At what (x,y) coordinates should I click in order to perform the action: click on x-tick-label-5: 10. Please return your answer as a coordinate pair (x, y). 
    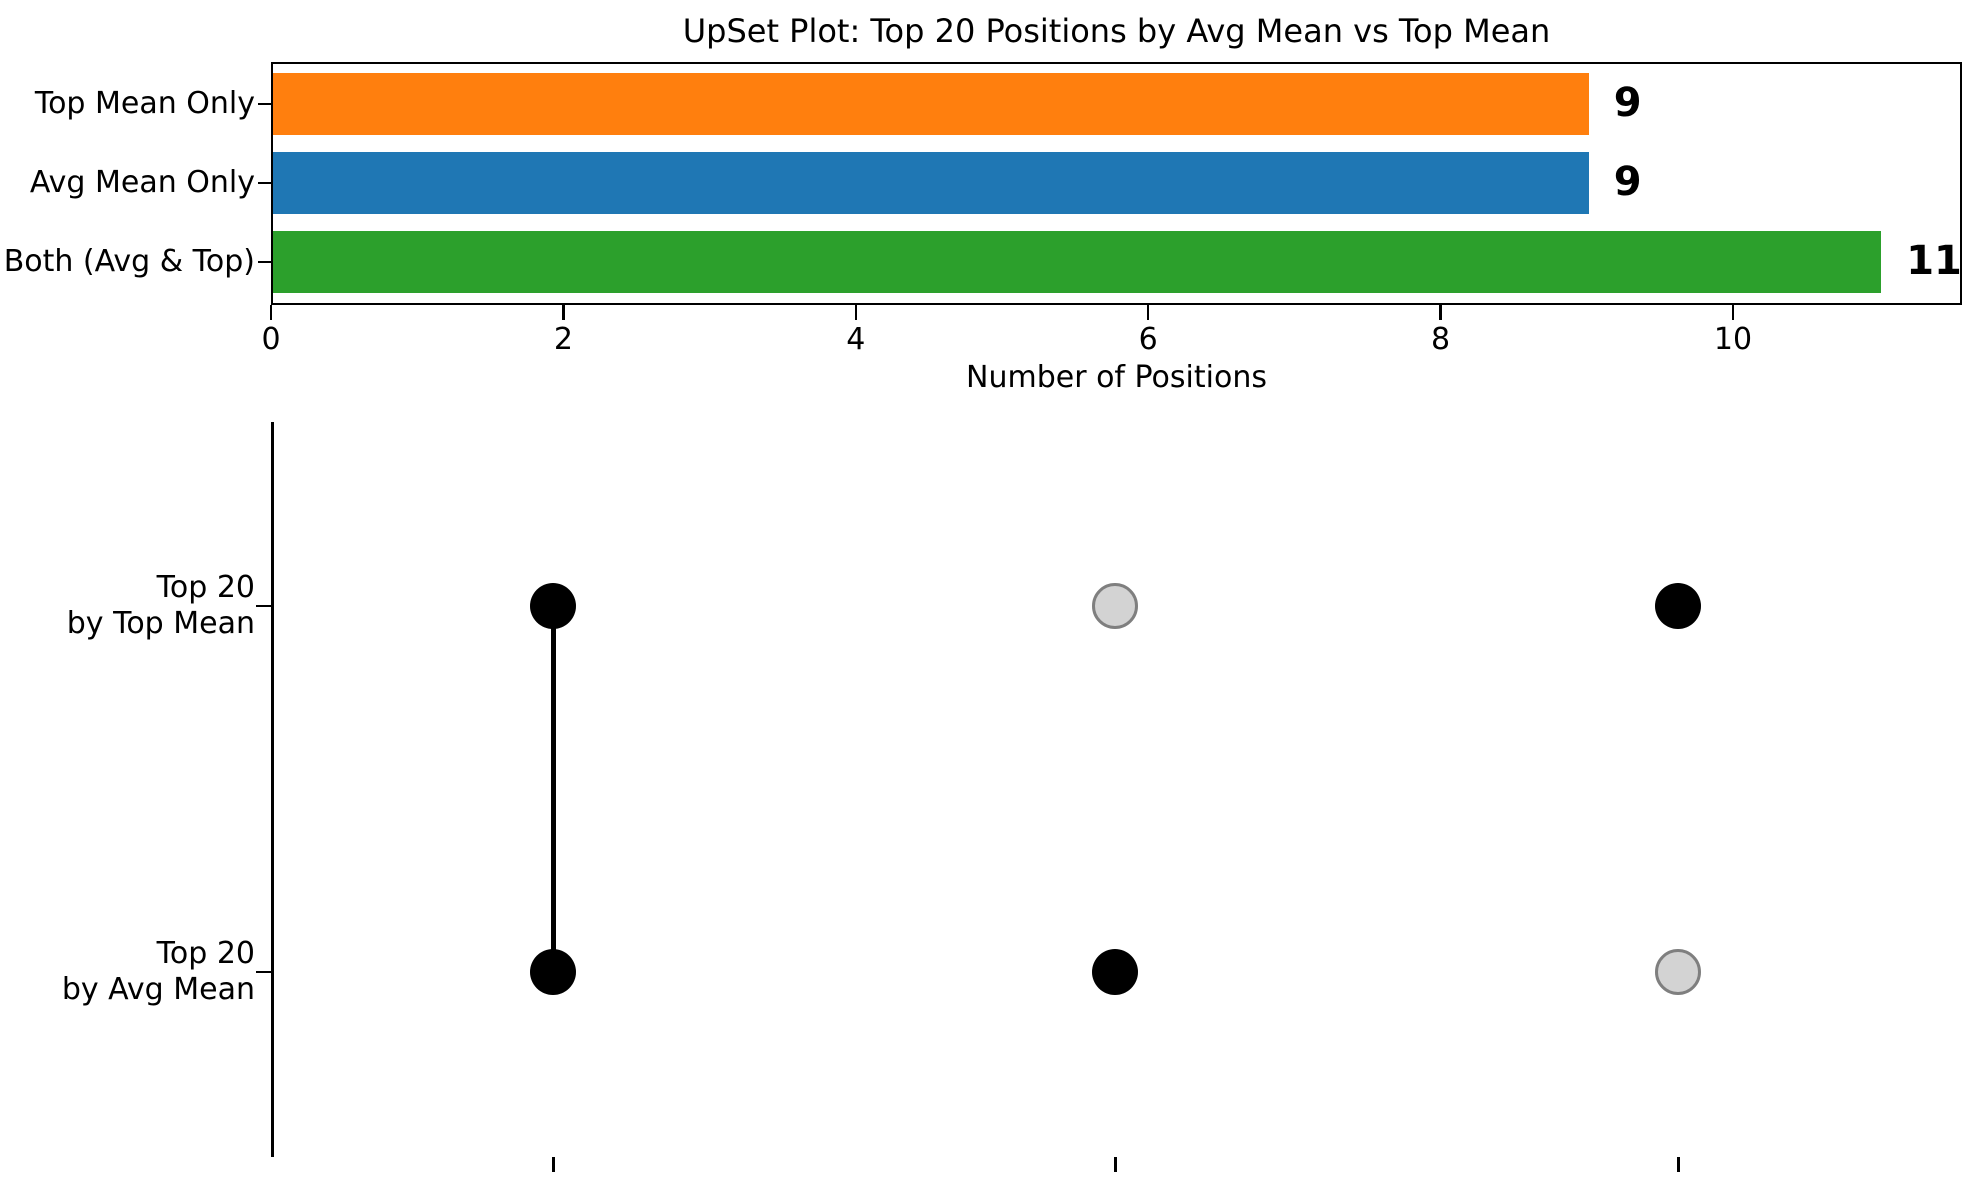
    Looking at the image, I should click on (1733, 339).